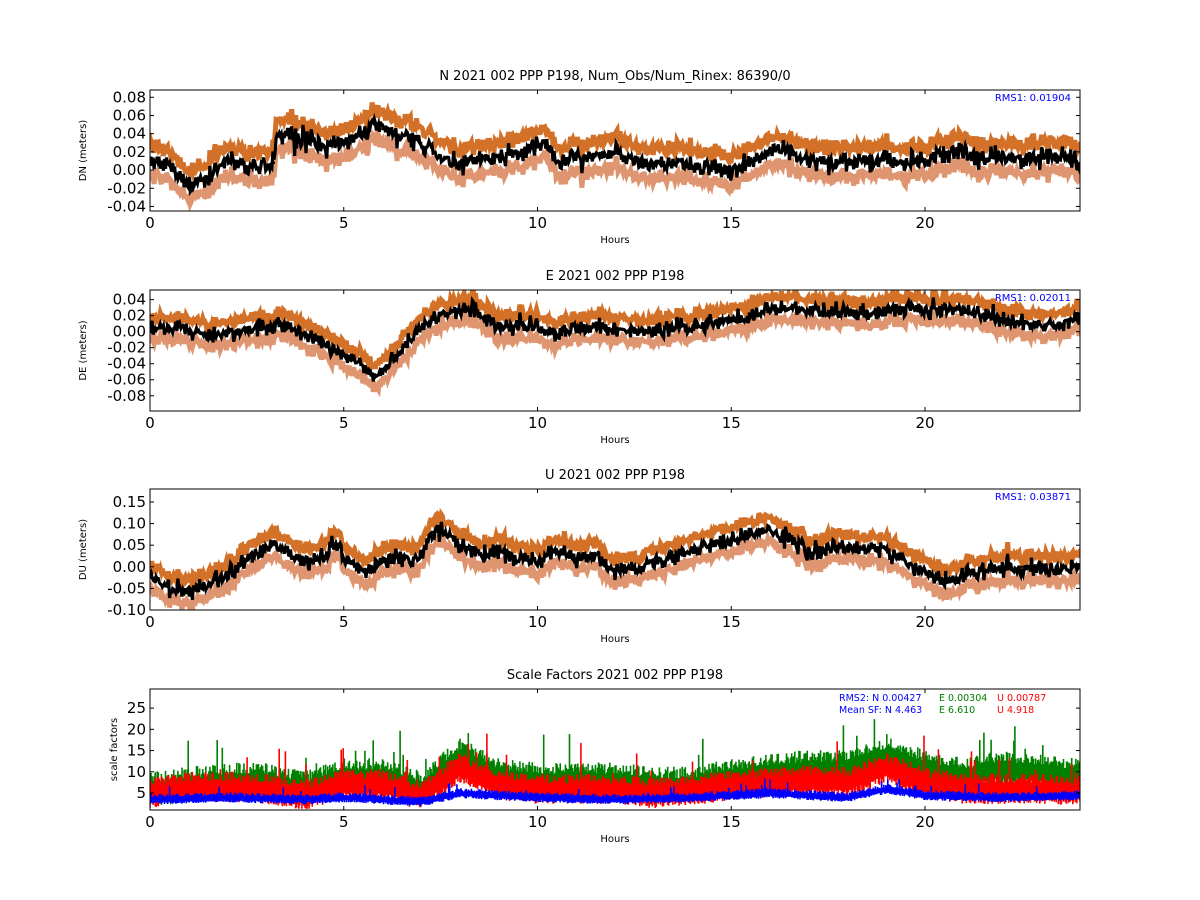  Describe the element at coordinates (880, 698) in the screenshot. I see `scale-factor-annotation: RMS2: N 0.00427` at that location.